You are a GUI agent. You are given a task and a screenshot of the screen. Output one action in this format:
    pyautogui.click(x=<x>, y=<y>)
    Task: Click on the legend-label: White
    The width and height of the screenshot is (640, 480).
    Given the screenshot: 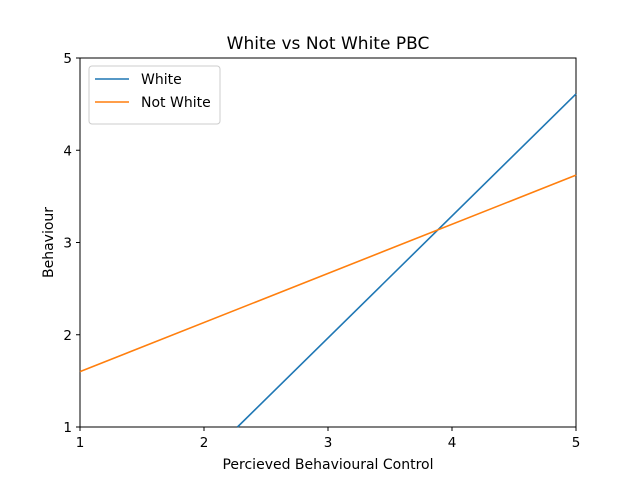 What is the action you would take?
    pyautogui.click(x=161, y=80)
    